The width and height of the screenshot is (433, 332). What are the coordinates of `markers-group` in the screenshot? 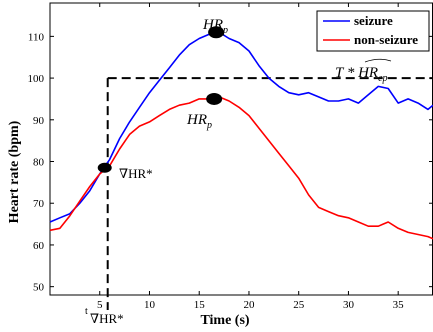 It's located at (161, 99).